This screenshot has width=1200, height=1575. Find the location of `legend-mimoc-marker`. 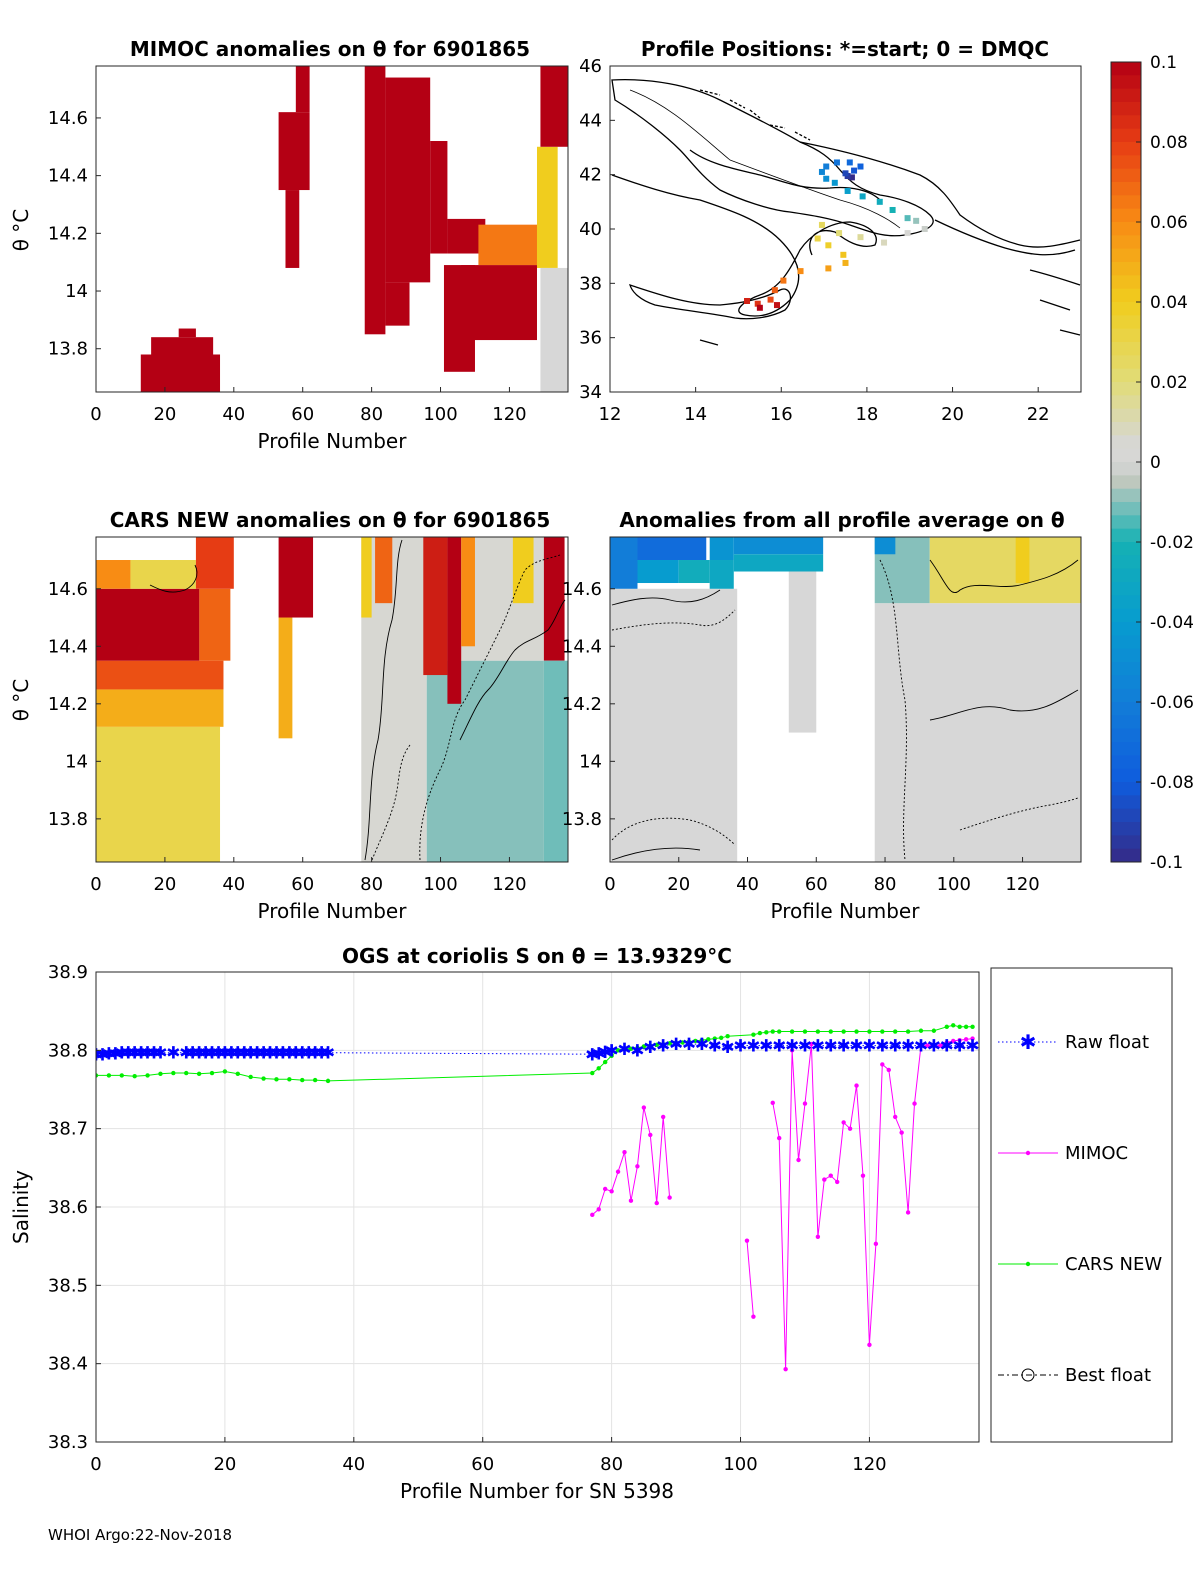

legend-mimoc-marker is located at coordinates (1028, 1153).